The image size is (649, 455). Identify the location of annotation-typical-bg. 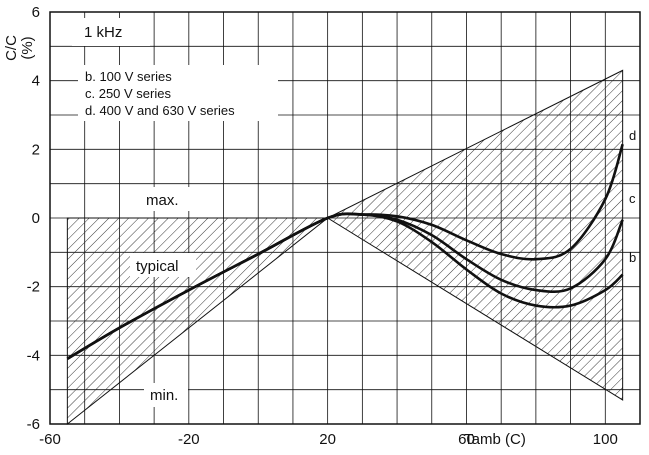
(163, 265).